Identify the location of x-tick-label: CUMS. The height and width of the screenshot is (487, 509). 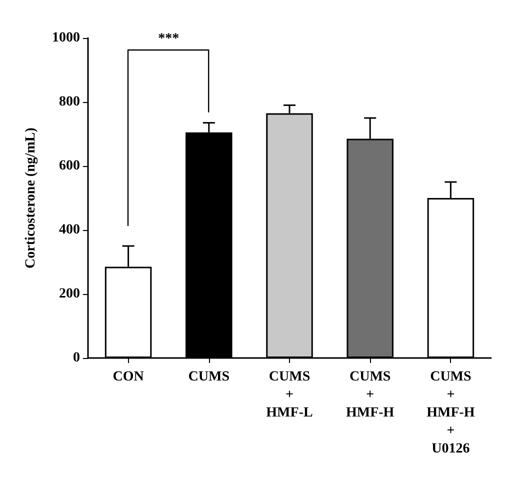
(209, 377).